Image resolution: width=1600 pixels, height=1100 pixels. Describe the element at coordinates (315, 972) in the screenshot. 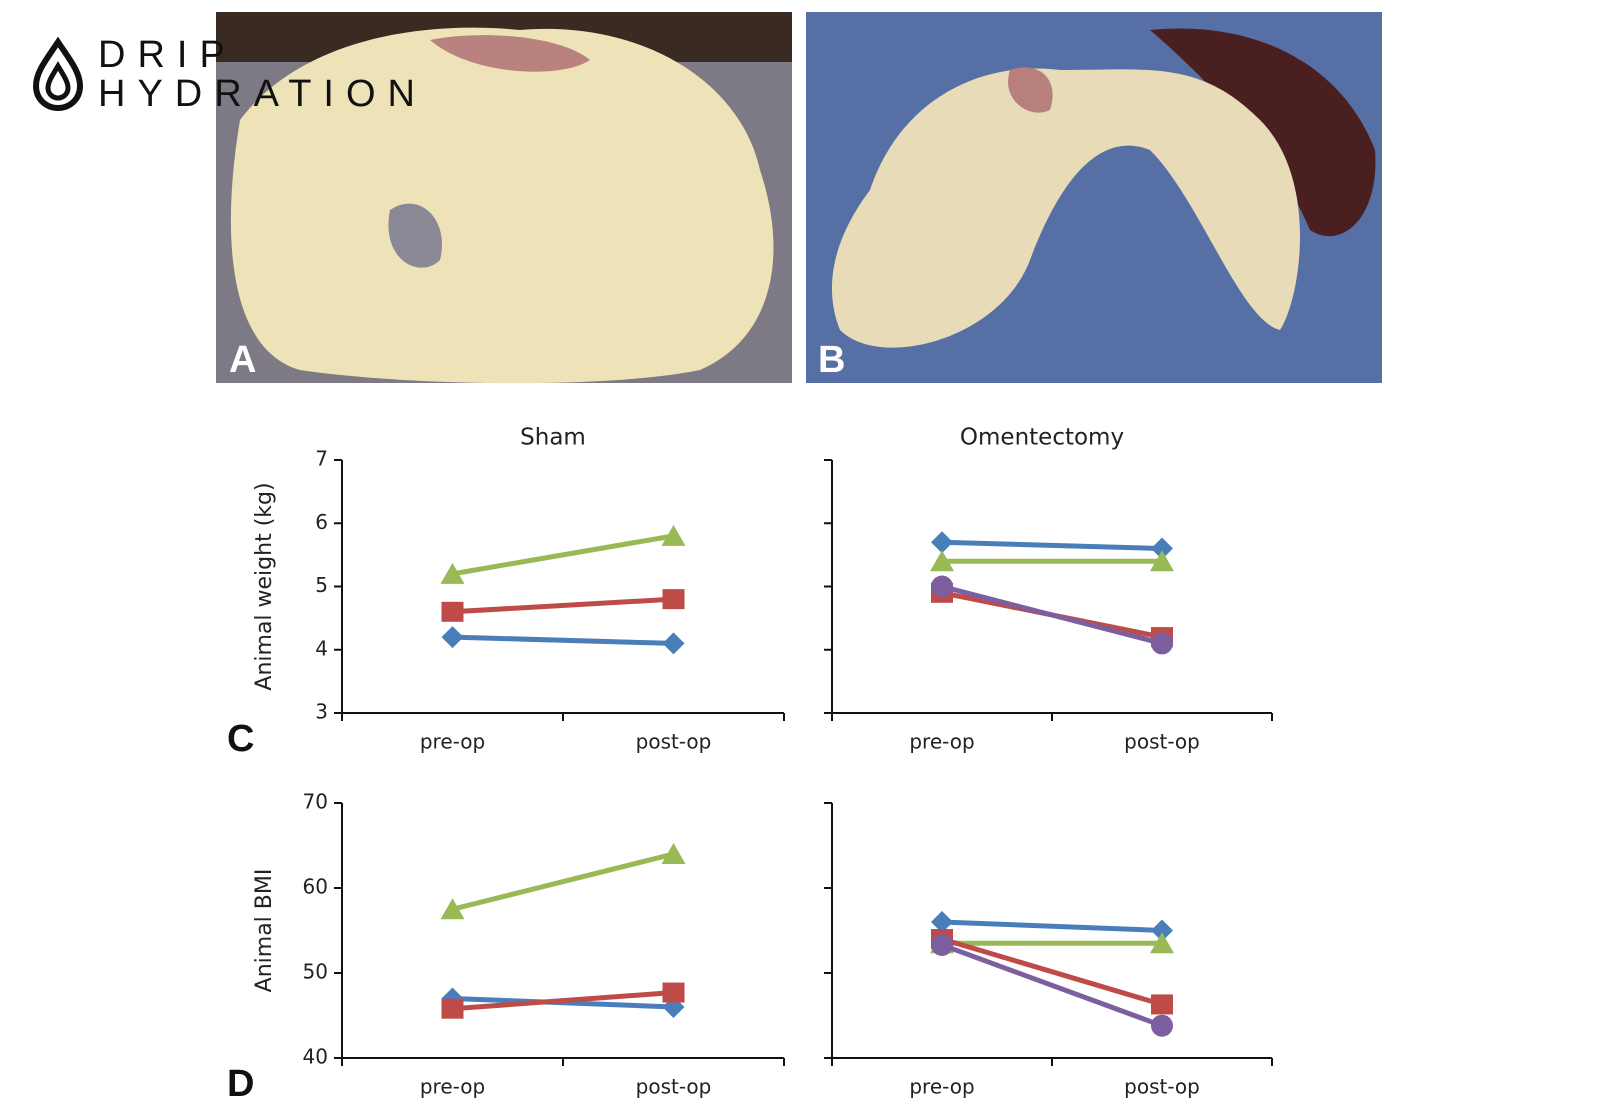

I see `y-tick-label: 50` at that location.